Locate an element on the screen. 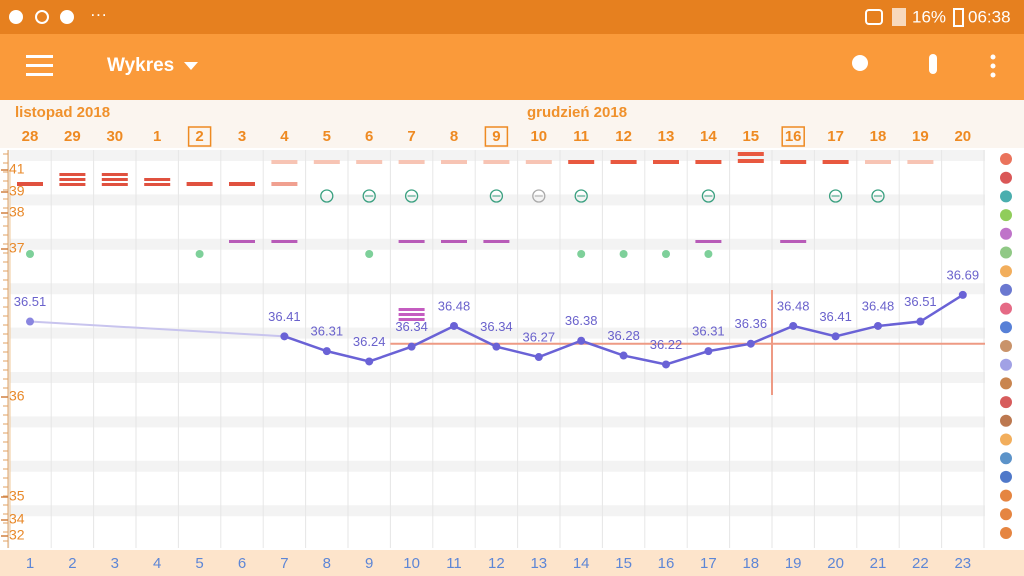 The width and height of the screenshot is (1024, 576). pinterest-icon is located at coordinates (67, 17).